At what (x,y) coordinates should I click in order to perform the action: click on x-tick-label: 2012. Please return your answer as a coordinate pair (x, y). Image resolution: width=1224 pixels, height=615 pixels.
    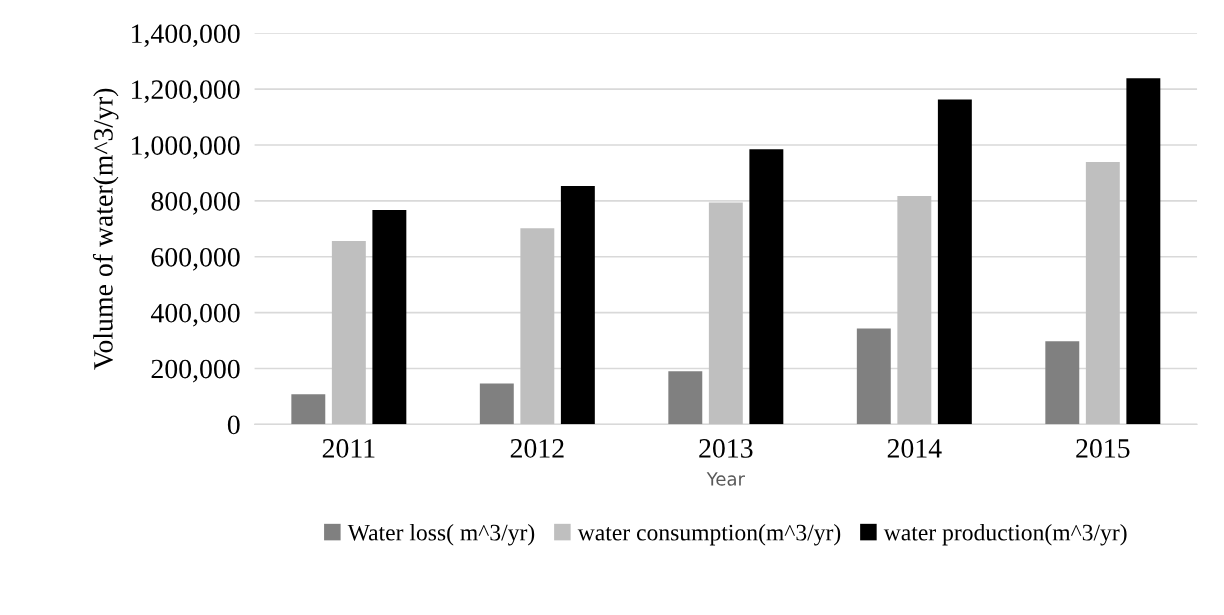
    Looking at the image, I should click on (537, 448).